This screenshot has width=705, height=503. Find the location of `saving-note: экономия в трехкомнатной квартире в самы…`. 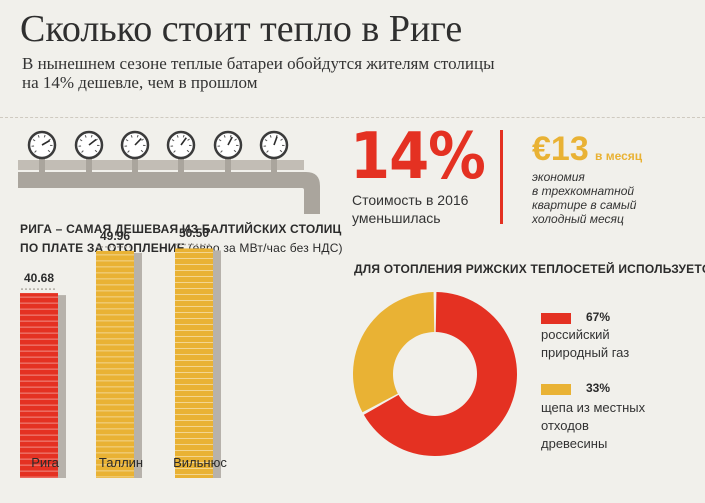

saving-note: экономия в трехкомнатной квартире в самы… is located at coordinates (617, 198).